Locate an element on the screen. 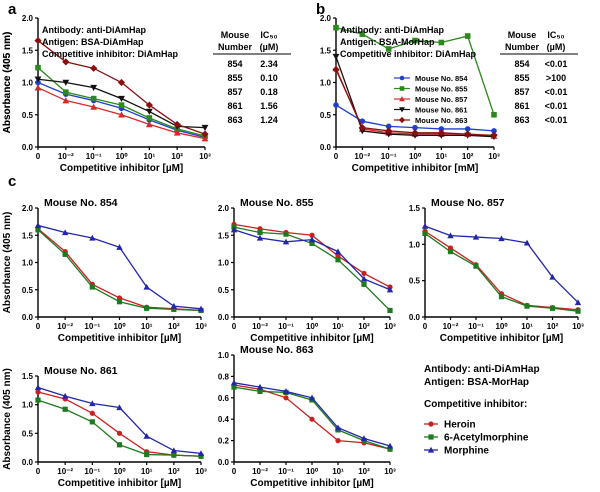  legend-label: Mouse No. 854 is located at coordinates (441, 78).